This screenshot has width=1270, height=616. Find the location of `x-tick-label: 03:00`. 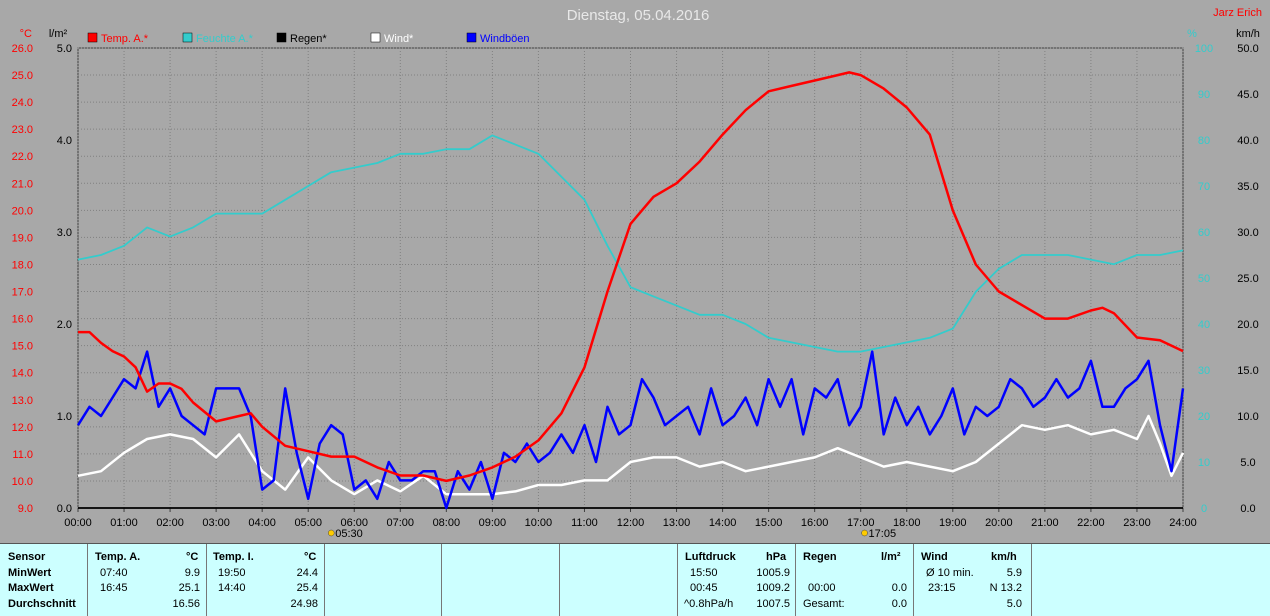

x-tick-label: 03:00 is located at coordinates (216, 523).